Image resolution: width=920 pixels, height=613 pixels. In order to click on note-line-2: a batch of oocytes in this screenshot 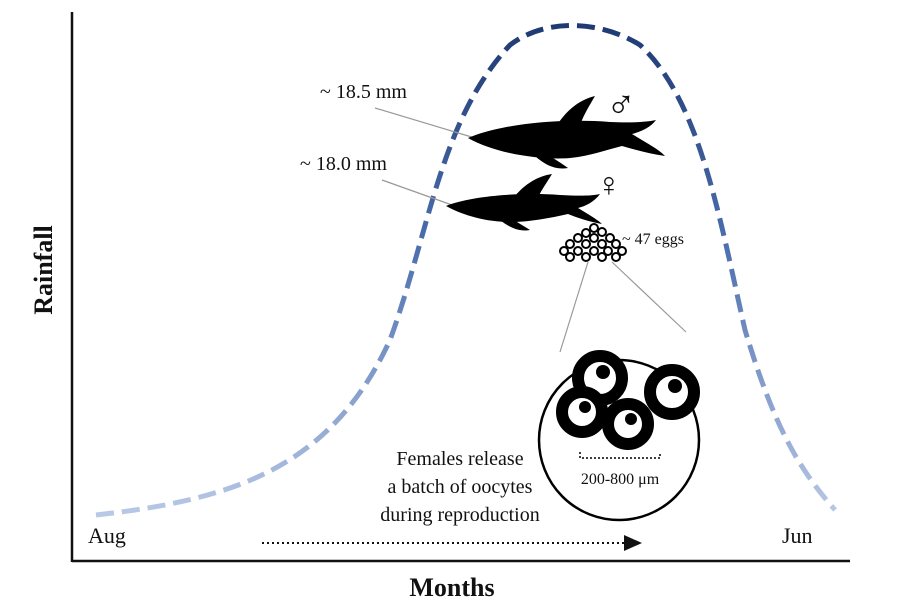, I will do `click(460, 487)`.